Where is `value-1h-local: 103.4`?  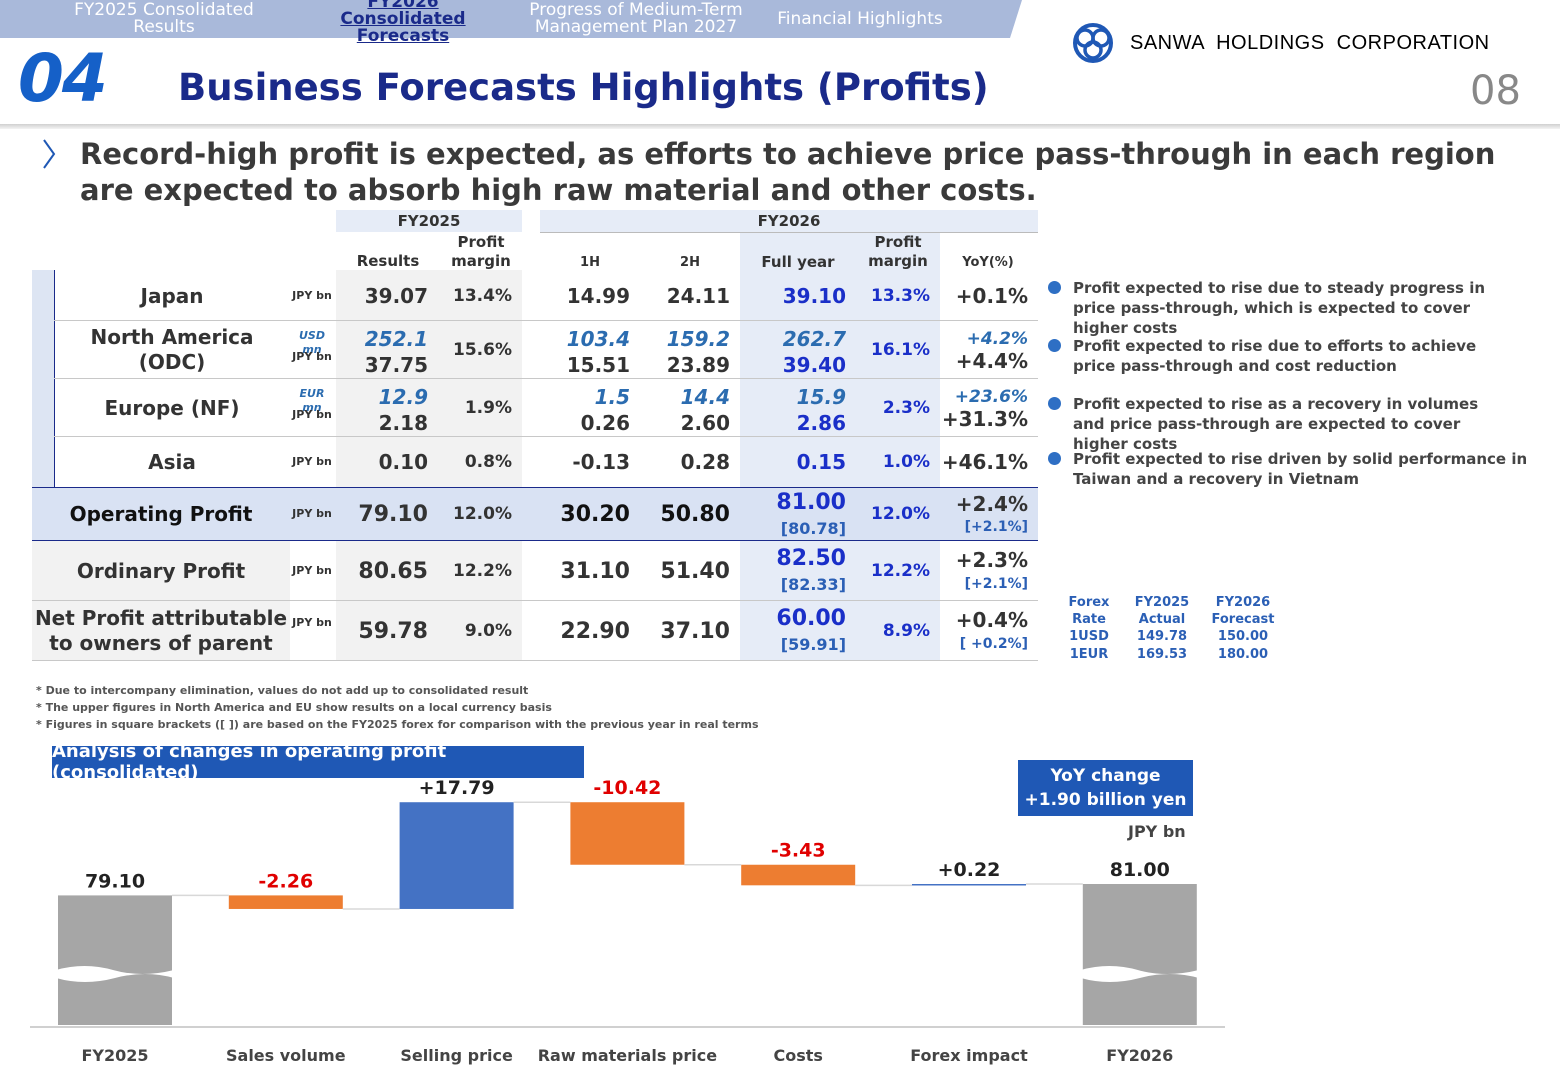
value-1h-local: 103.4 is located at coordinates (598, 339).